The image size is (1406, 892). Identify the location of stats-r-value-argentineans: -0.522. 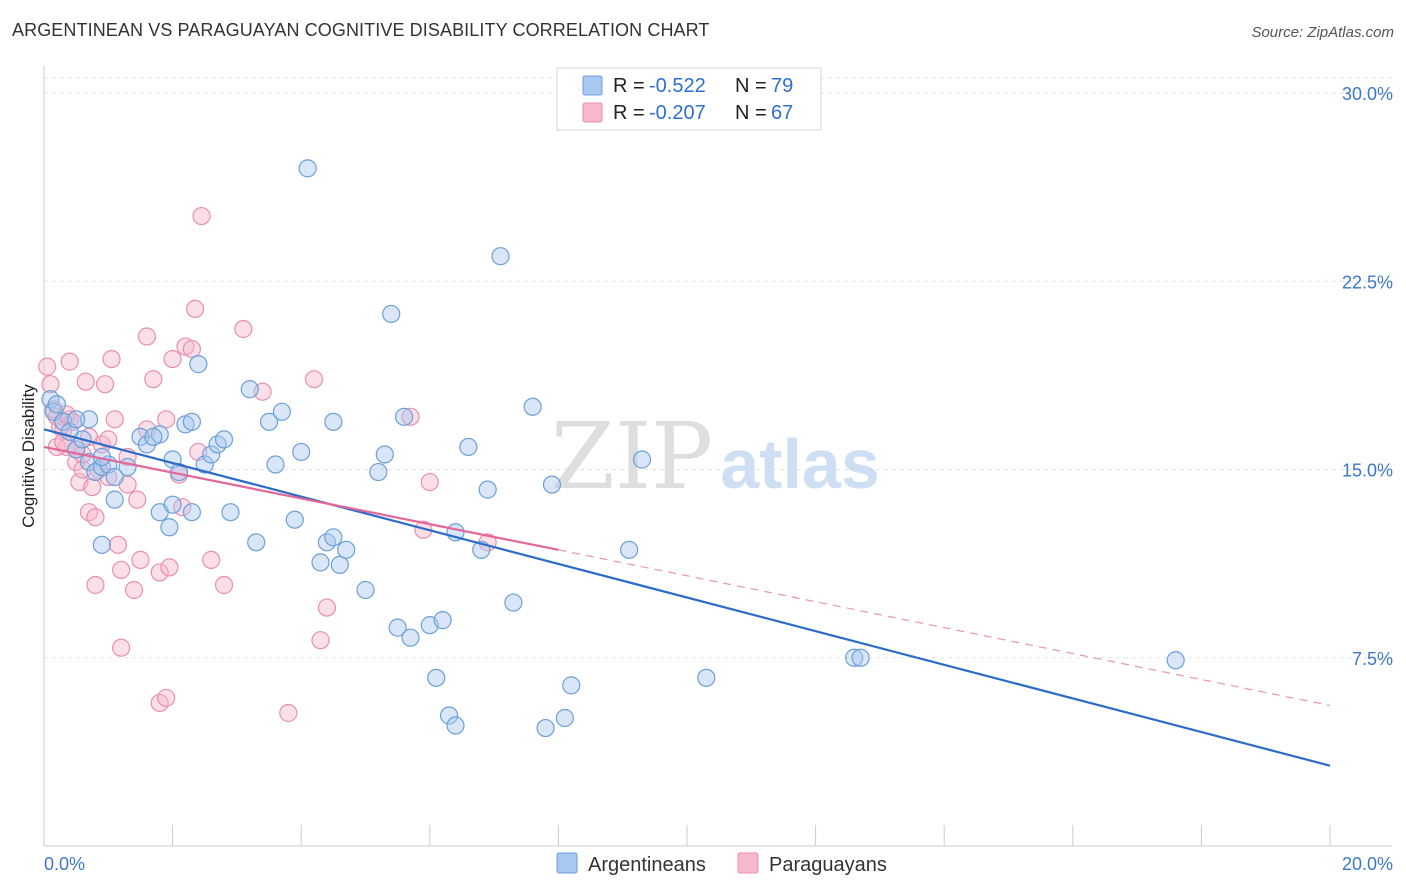
(677, 86).